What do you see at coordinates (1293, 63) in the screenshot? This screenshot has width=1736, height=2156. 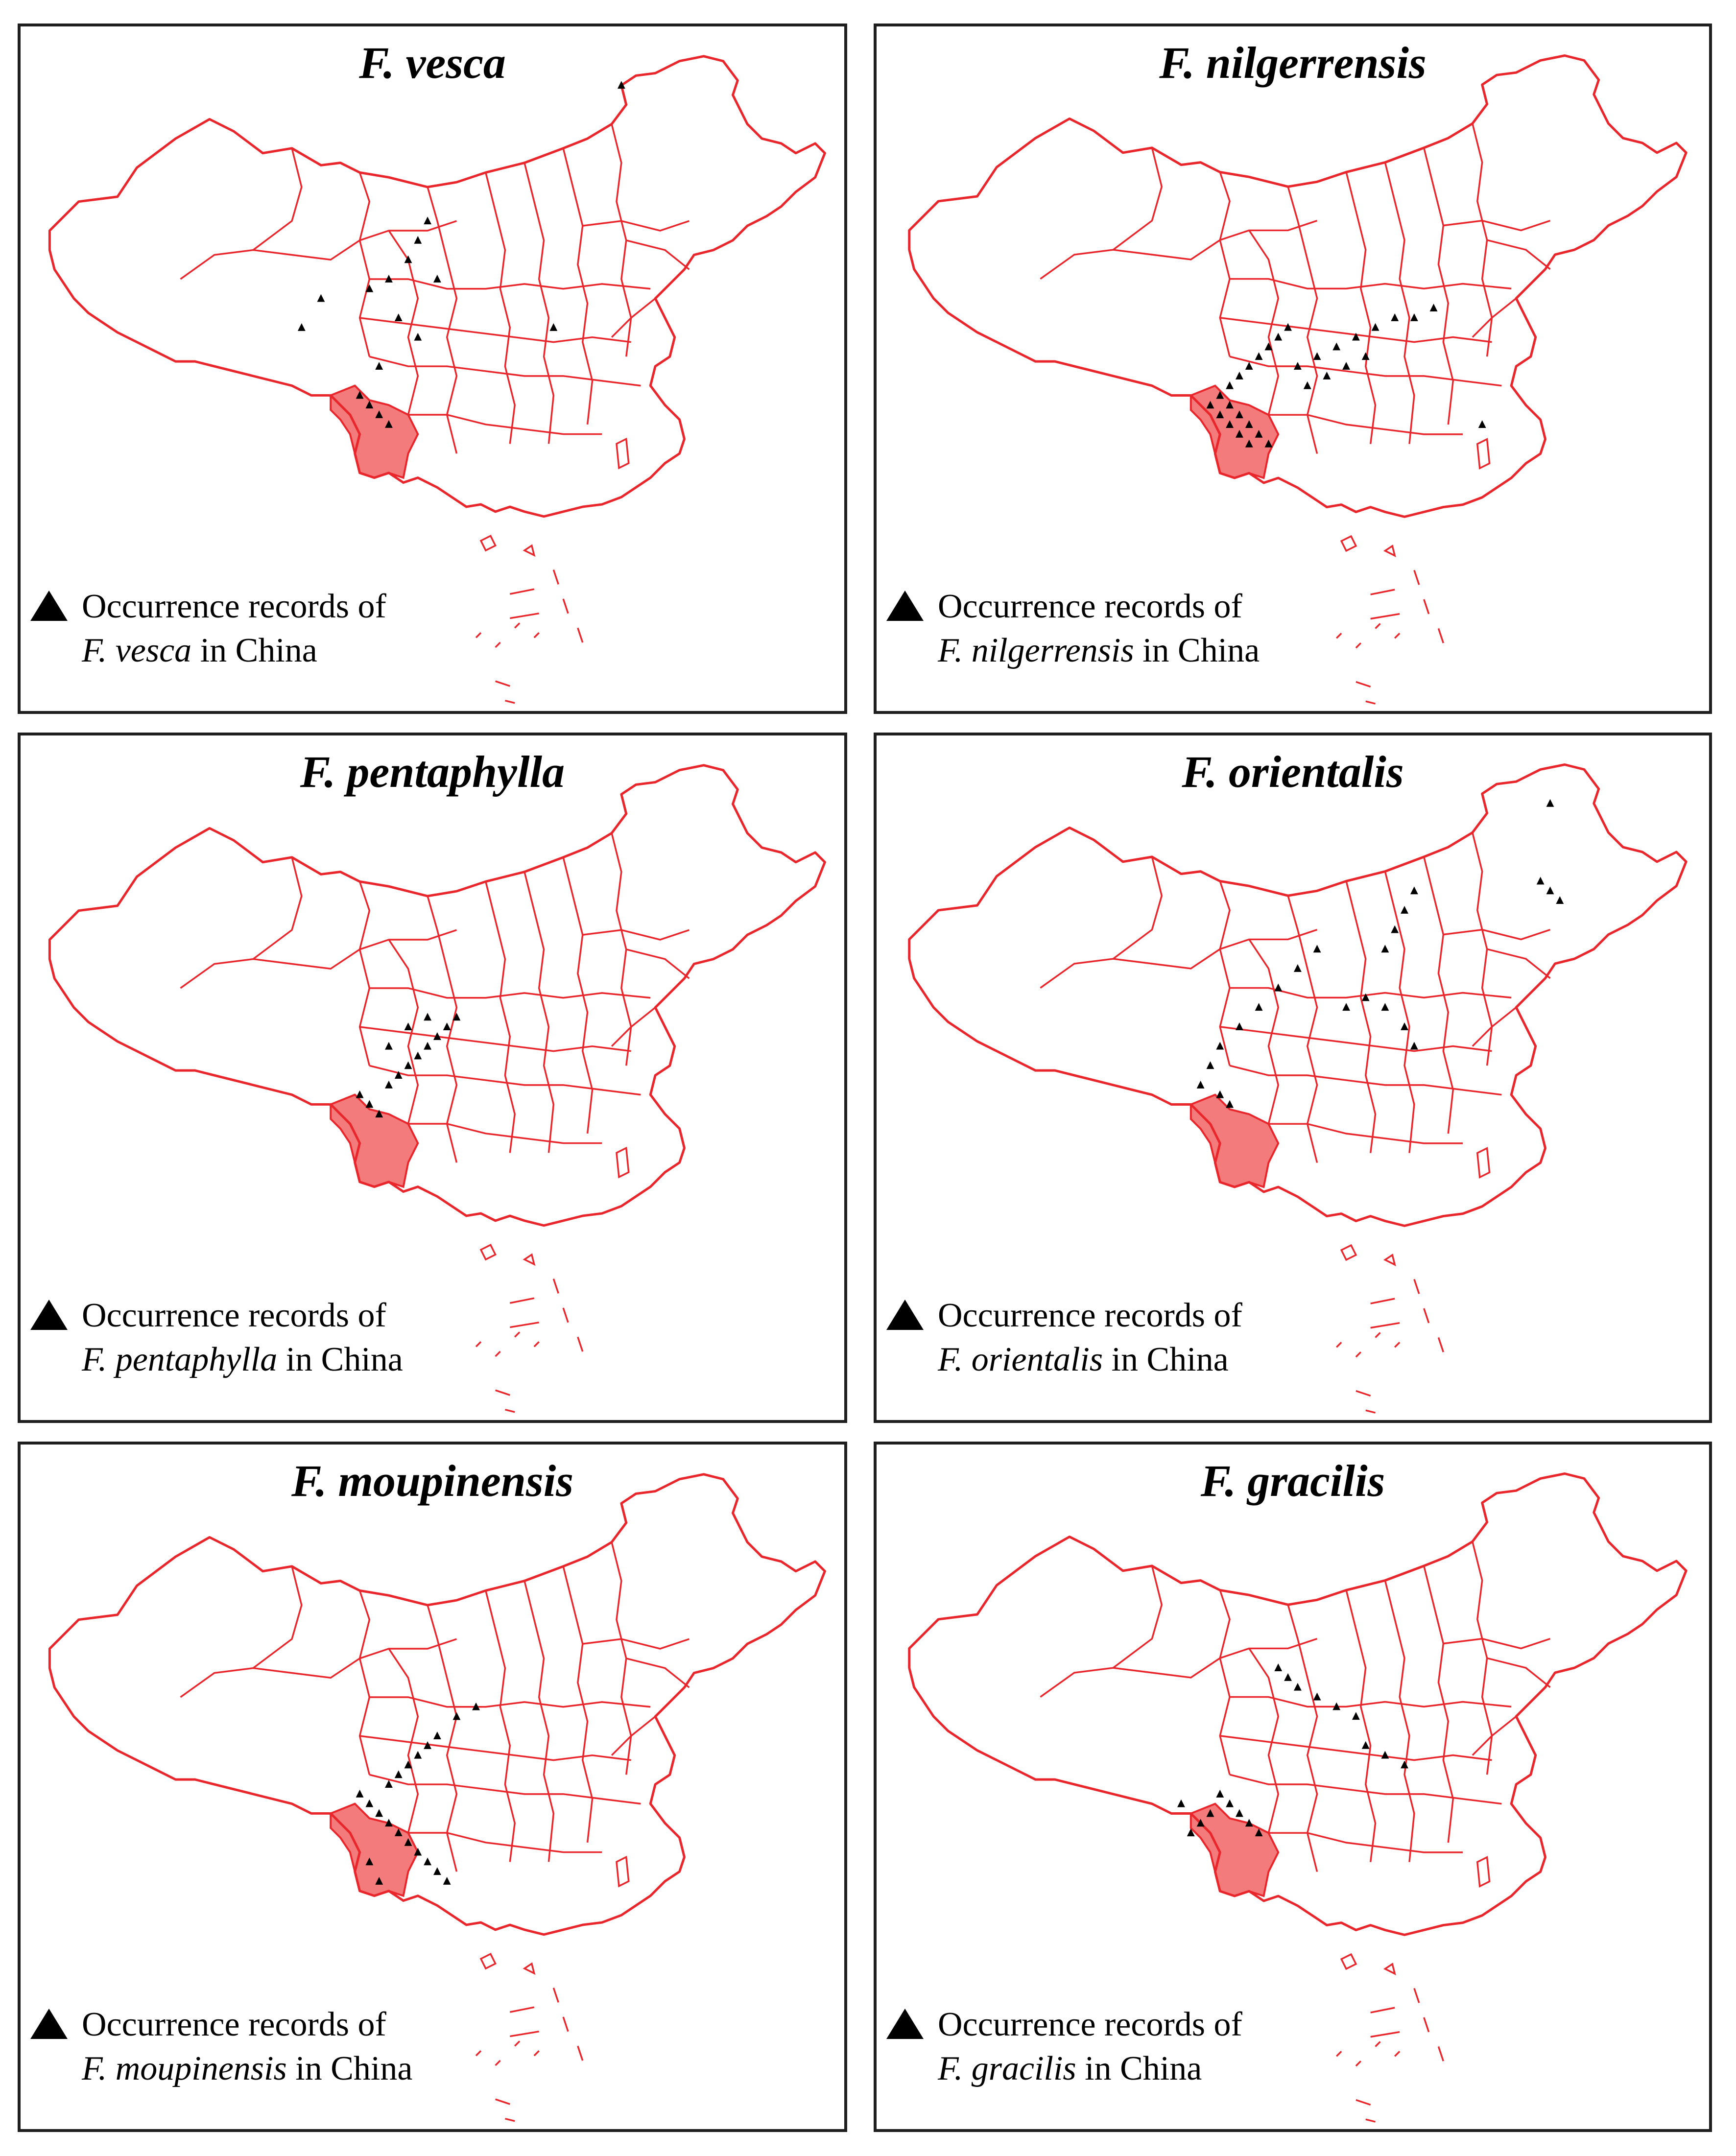 I see `panel-title: F. nilgerrensis` at bounding box center [1293, 63].